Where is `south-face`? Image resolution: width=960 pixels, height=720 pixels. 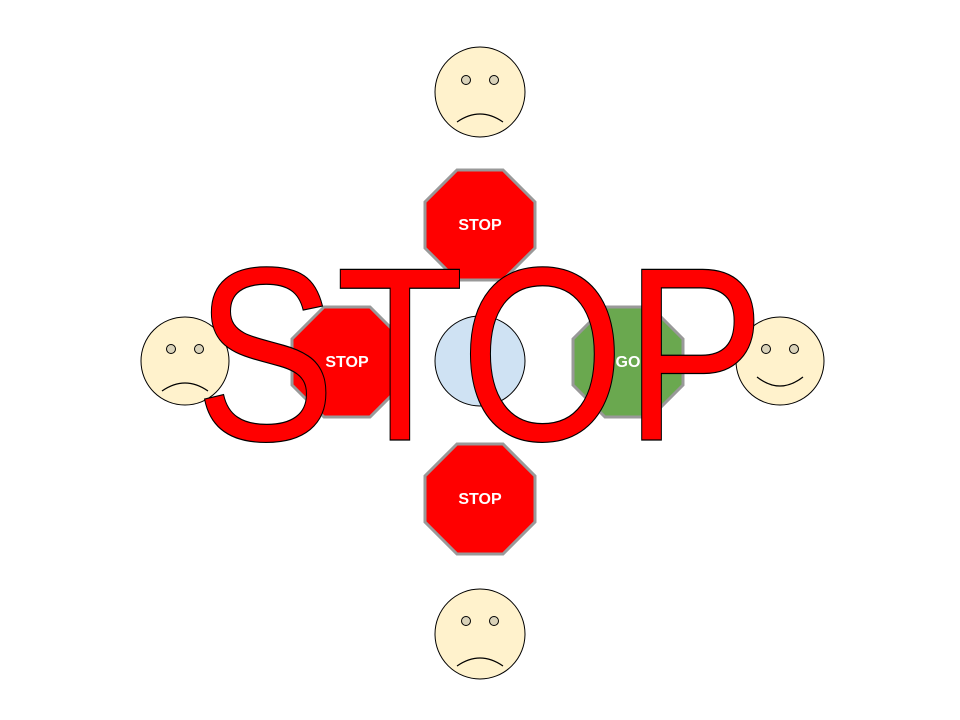
south-face is located at coordinates (480, 634).